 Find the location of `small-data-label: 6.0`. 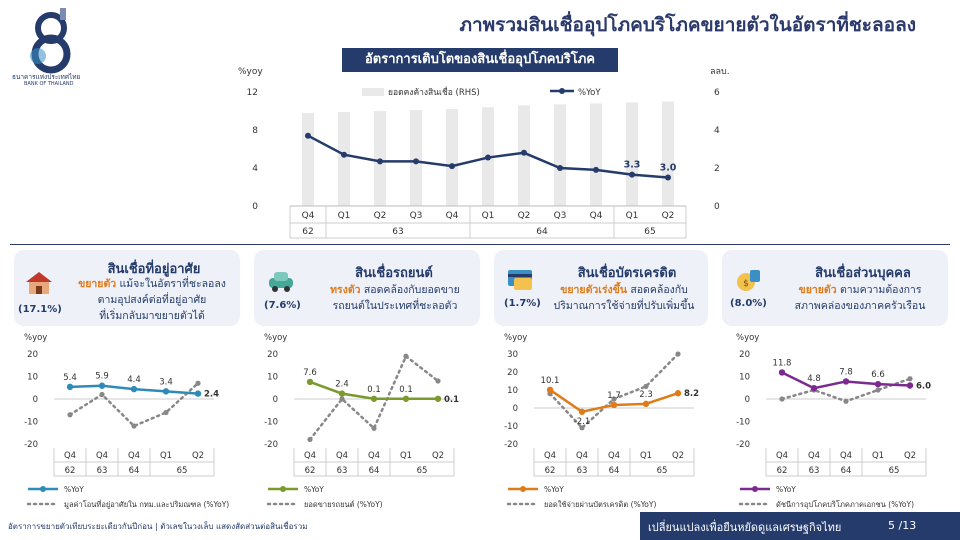

small-data-label: 6.0 is located at coordinates (923, 387).